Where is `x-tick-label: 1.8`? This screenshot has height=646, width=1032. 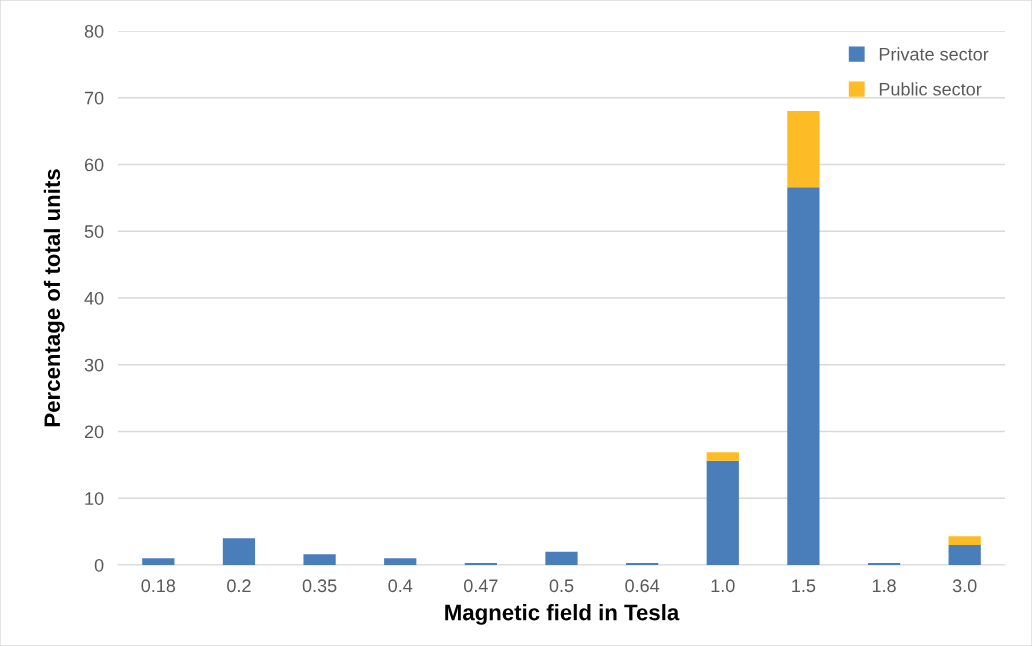
x-tick-label: 1.8 is located at coordinates (884, 586).